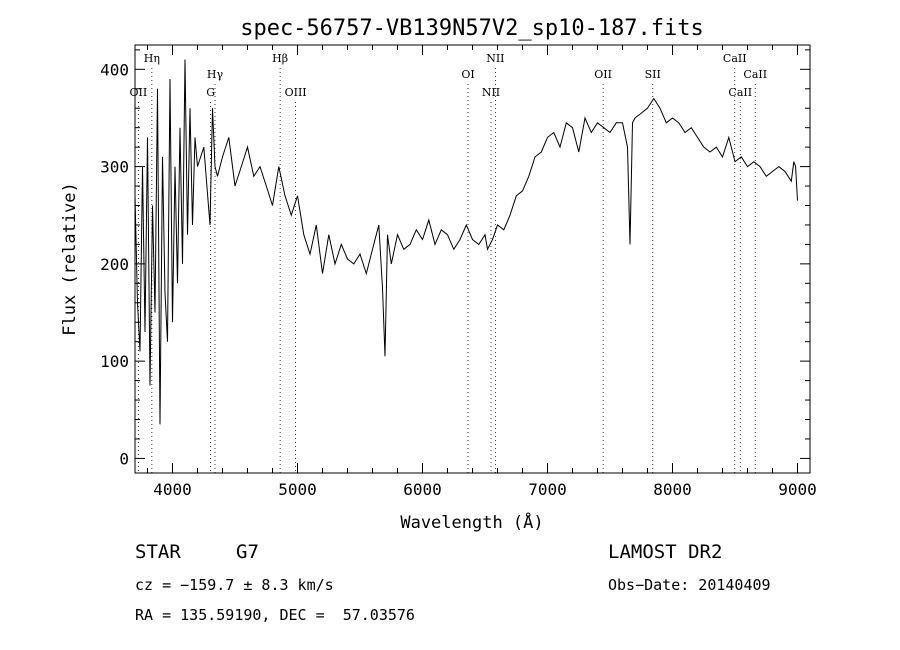 This screenshot has height=650, width=900. What do you see at coordinates (797, 489) in the screenshot?
I see `x-tick-label: 9000` at bounding box center [797, 489].